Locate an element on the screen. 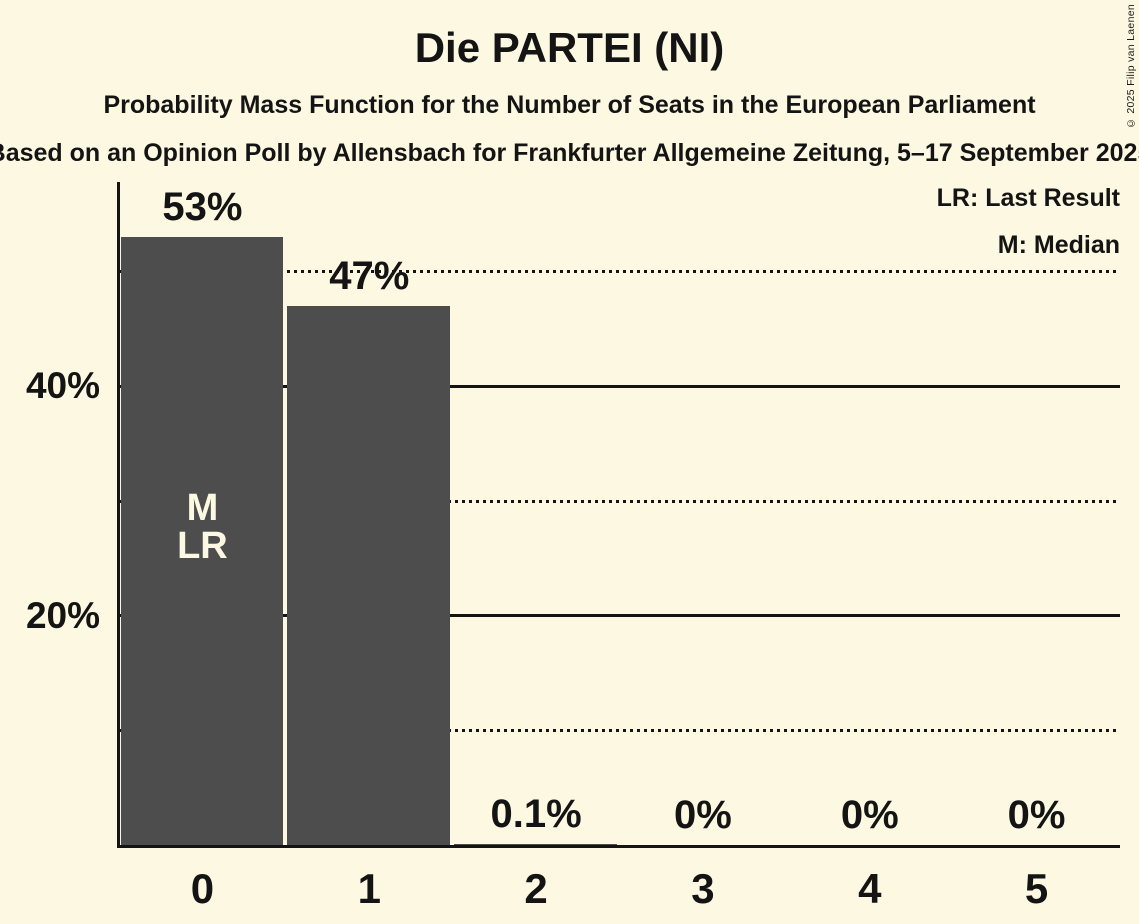  x-tick-4: 4 is located at coordinates (870, 888).